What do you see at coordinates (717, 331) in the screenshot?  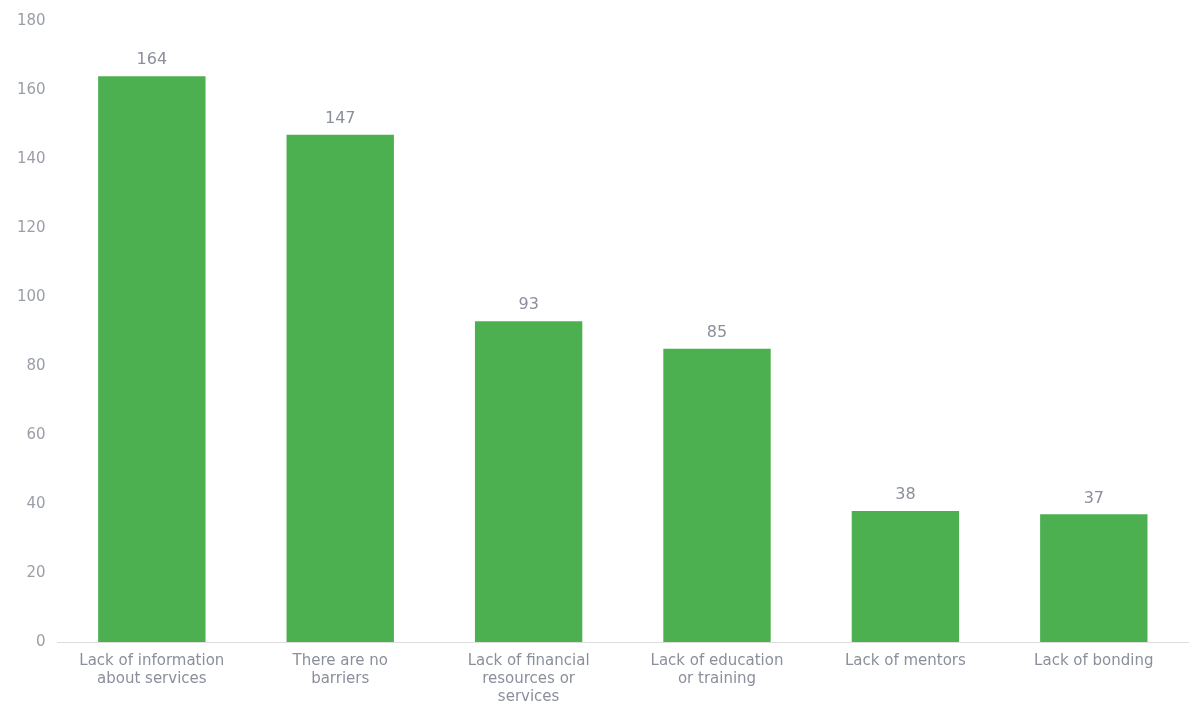 I see `data-label: 85` at bounding box center [717, 331].